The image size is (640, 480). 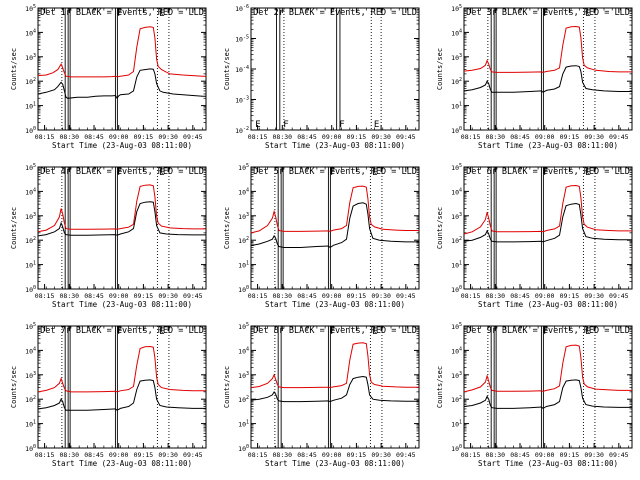 I want to click on y-tick-label: 10⁻⁴, so click(x=242, y=69).